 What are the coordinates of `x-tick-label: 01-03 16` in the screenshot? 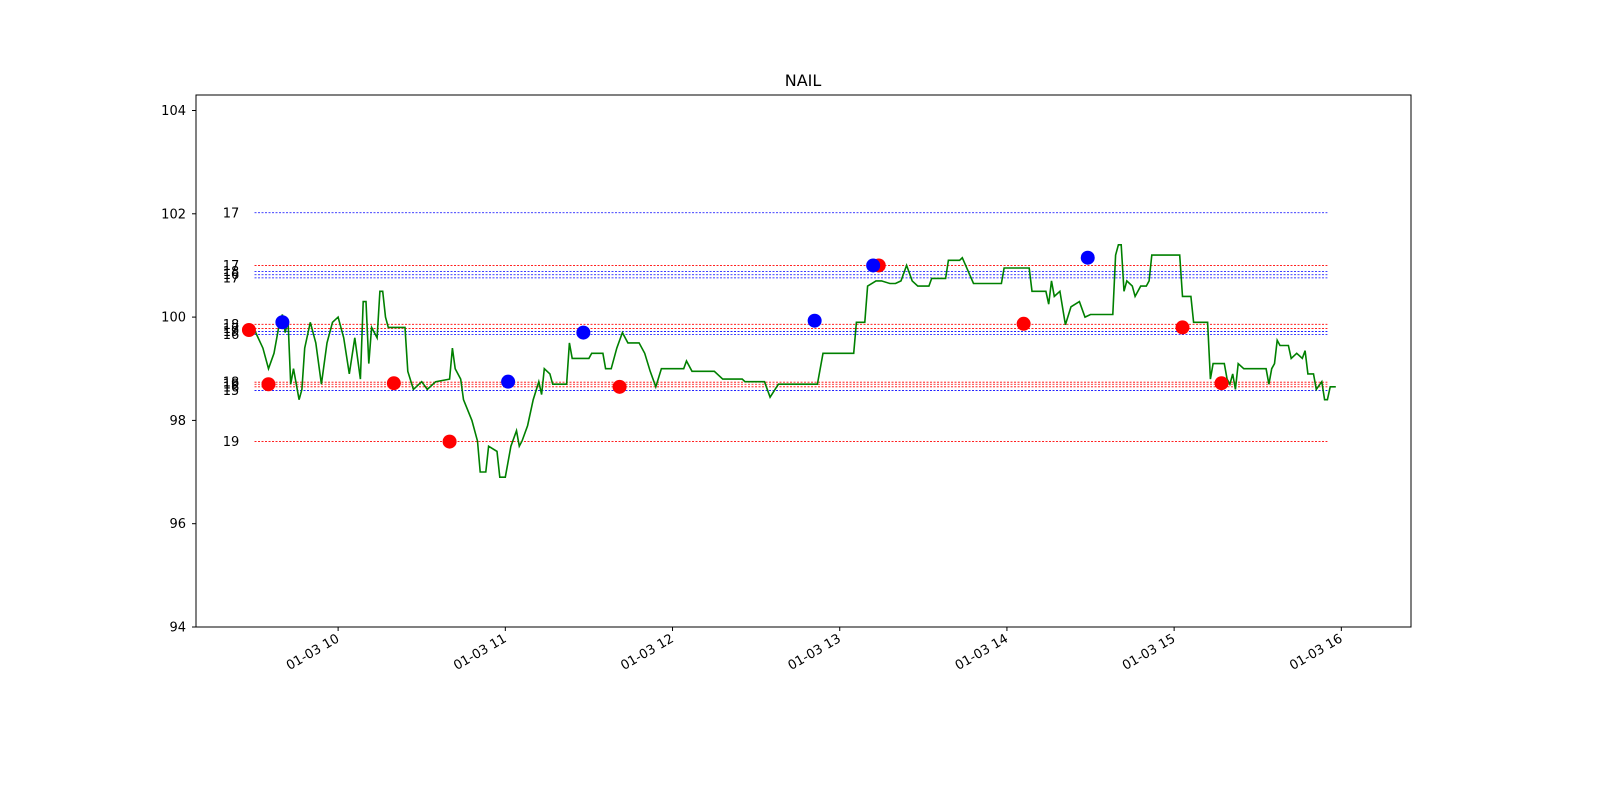 It's located at (1316, 652).